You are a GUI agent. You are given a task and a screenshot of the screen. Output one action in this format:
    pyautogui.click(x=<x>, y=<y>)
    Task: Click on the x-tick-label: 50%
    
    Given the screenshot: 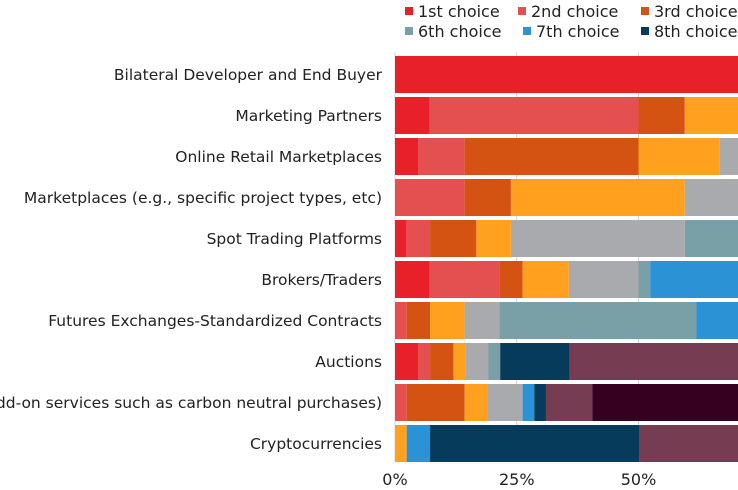 What is the action you would take?
    pyautogui.click(x=639, y=479)
    